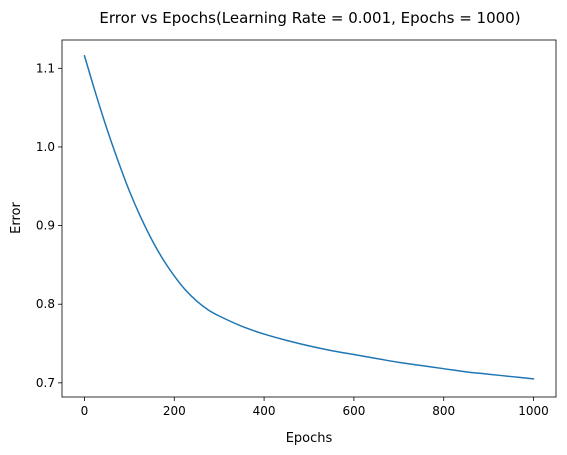 This screenshot has width=567, height=455. I want to click on x-tick-label: 200, so click(174, 411).